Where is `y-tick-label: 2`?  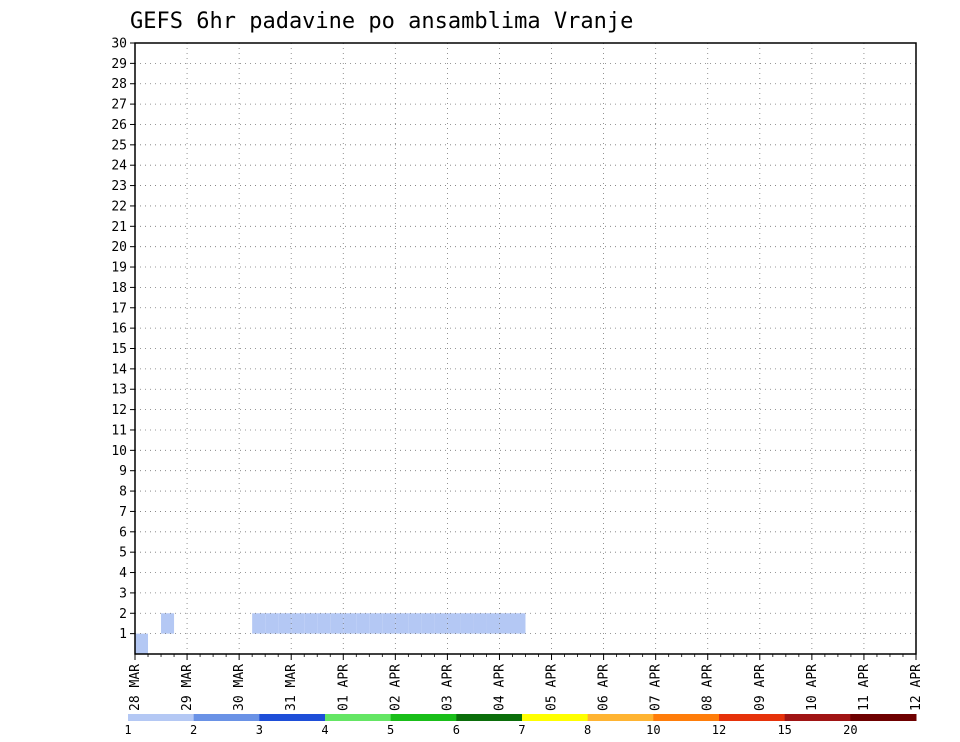 y-tick-label: 2 is located at coordinates (123, 614).